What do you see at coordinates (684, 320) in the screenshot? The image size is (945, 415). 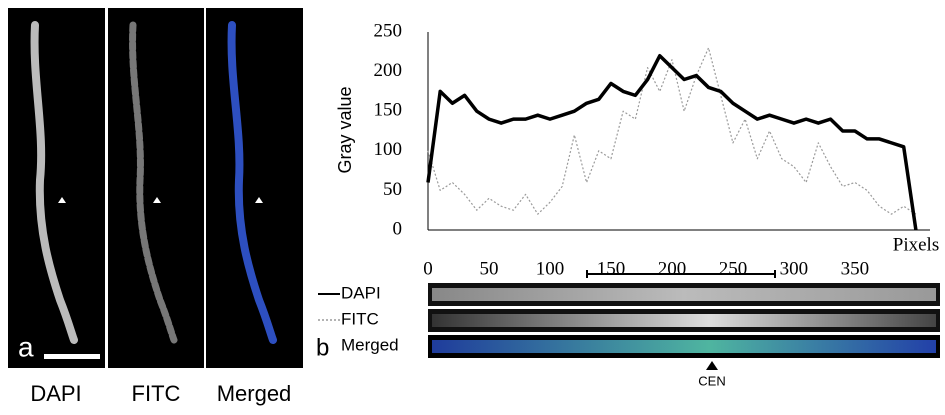 I see `strips` at bounding box center [684, 320].